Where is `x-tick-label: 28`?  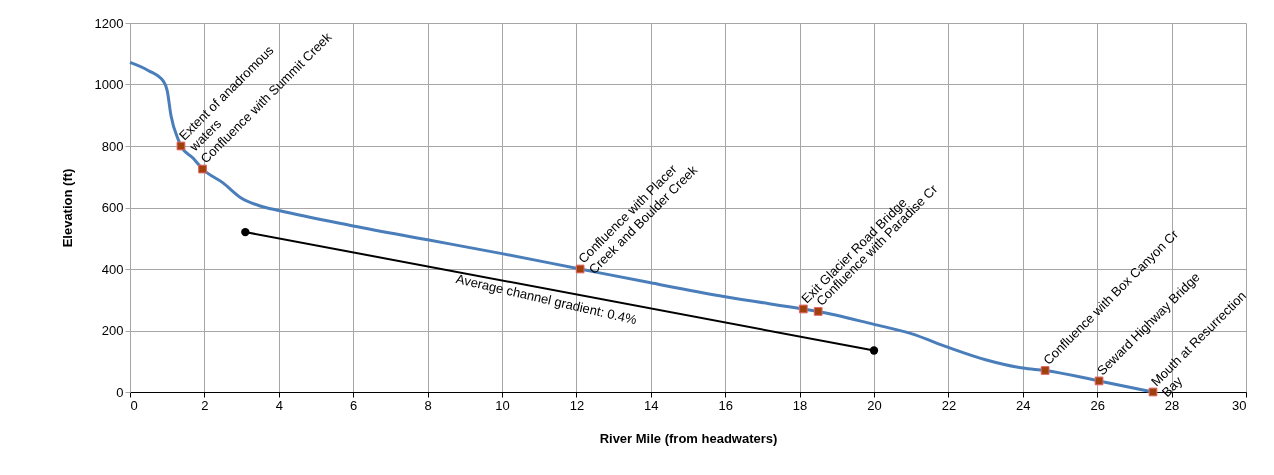
x-tick-label: 28 is located at coordinates (1172, 405).